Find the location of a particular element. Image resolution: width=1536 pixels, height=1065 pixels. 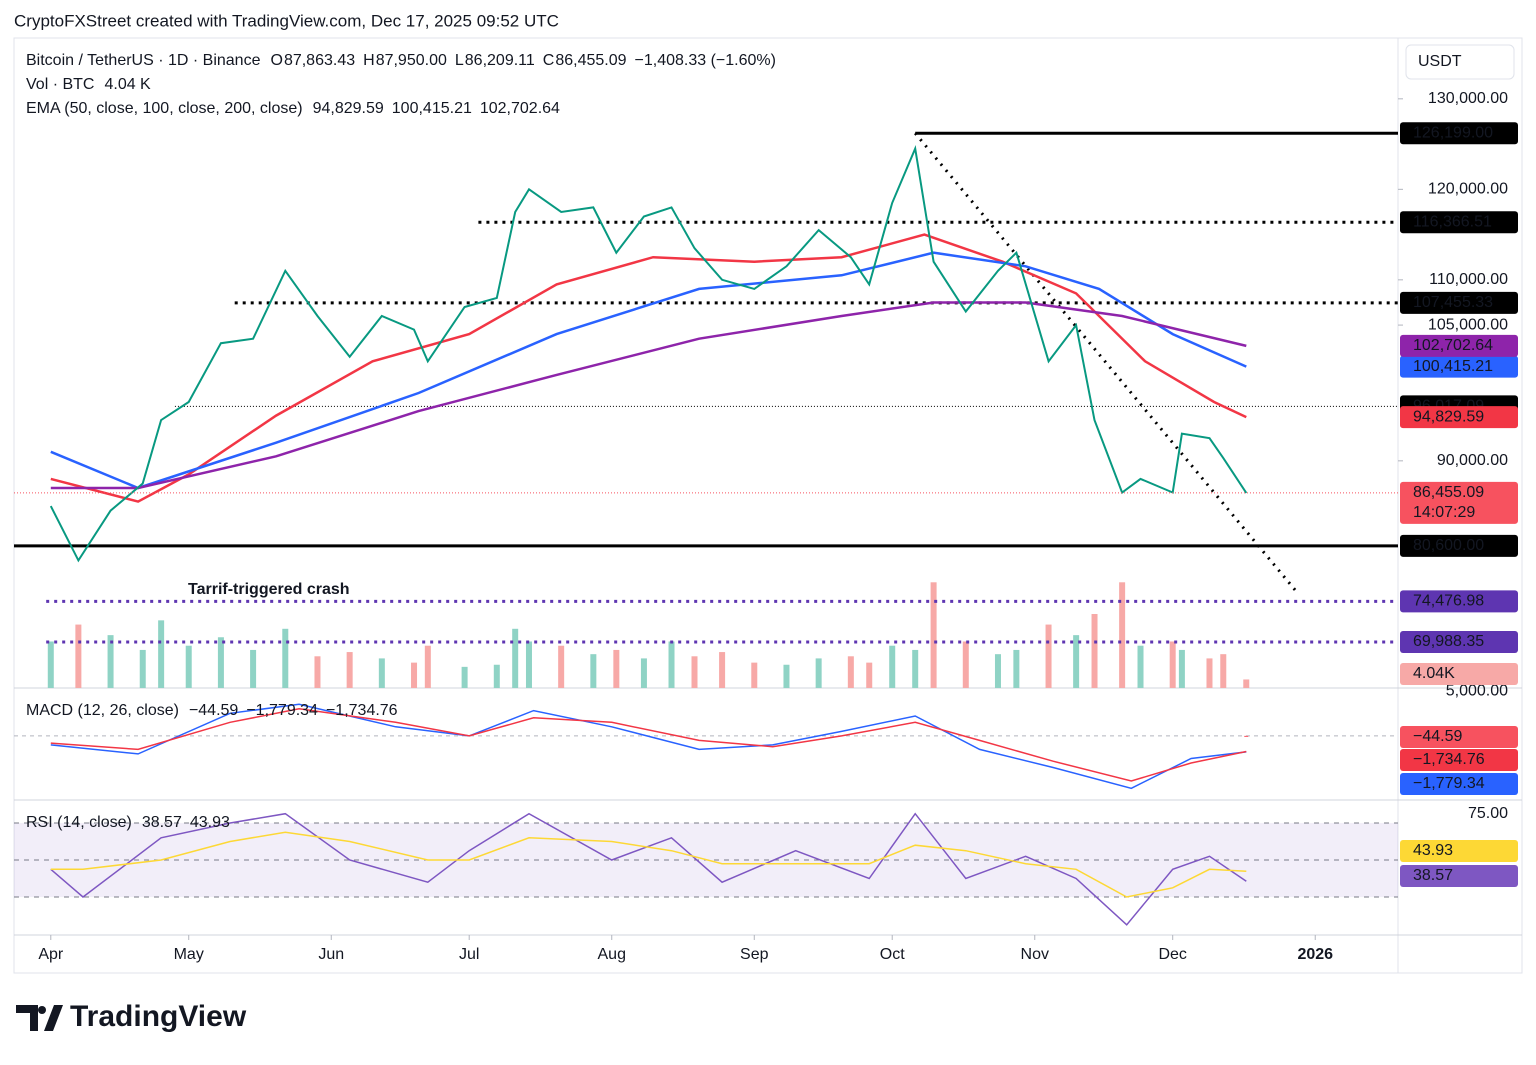

macd-hist-tag-label: −44.59 is located at coordinates (1437, 736).